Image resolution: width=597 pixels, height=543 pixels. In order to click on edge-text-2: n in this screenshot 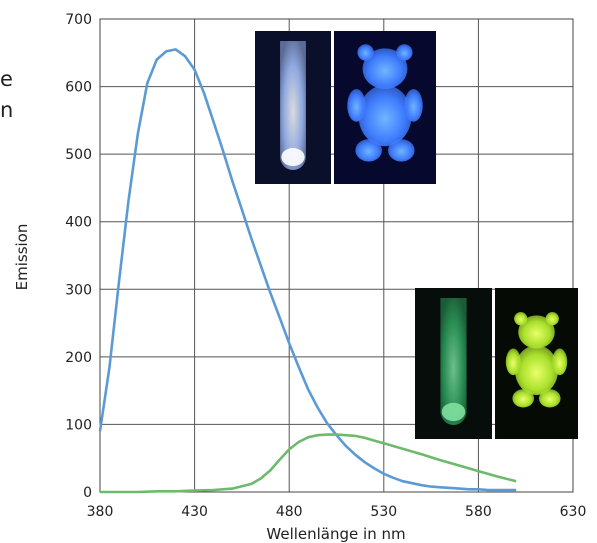, I will do `click(6, 110)`.